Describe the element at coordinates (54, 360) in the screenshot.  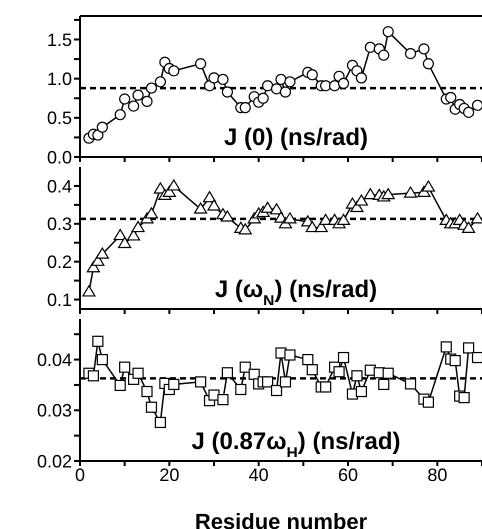
I see `y-tick-label: 0.04` at that location.